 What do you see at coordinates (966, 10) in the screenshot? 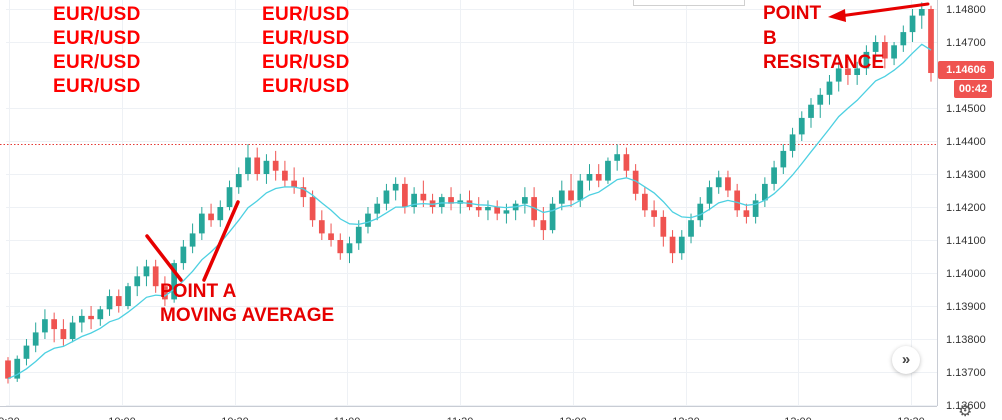
I see `price-tick-label: 1.14800` at bounding box center [966, 10].